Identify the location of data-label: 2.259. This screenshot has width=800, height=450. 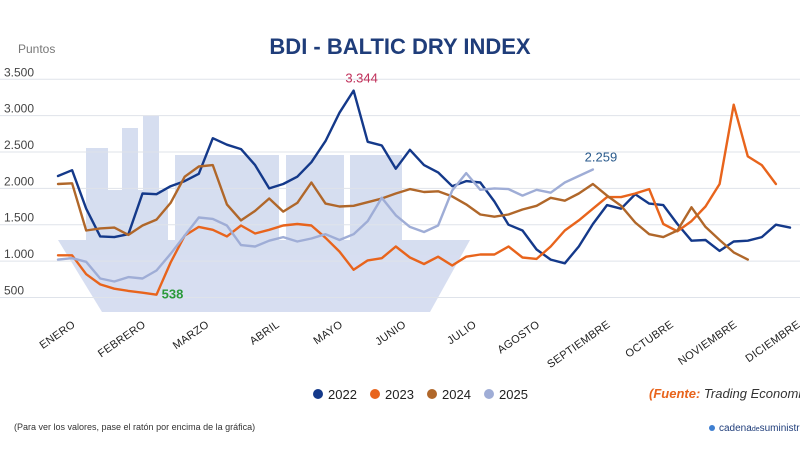
(601, 157).